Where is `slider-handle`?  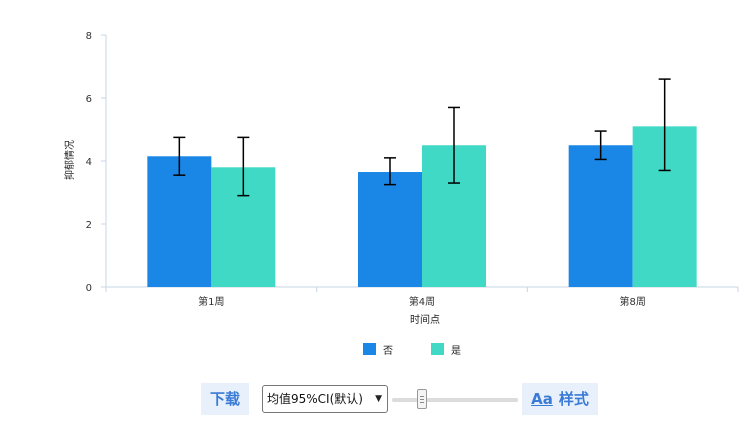 slider-handle is located at coordinates (422, 399).